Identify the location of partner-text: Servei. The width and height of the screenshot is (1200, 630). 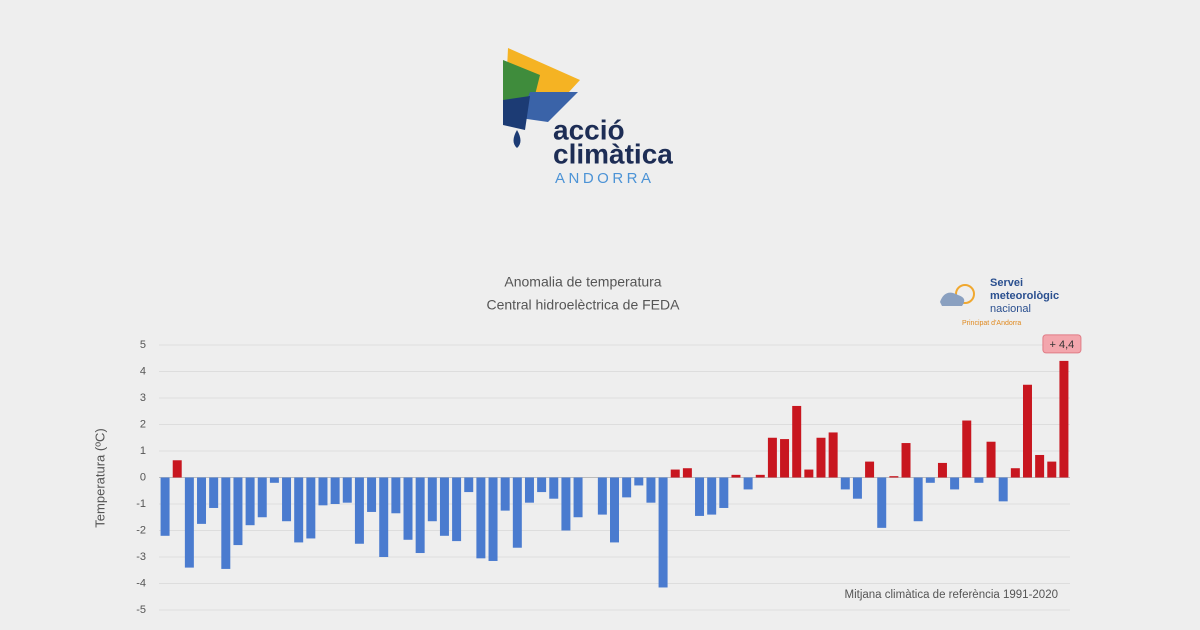
(1006, 283).